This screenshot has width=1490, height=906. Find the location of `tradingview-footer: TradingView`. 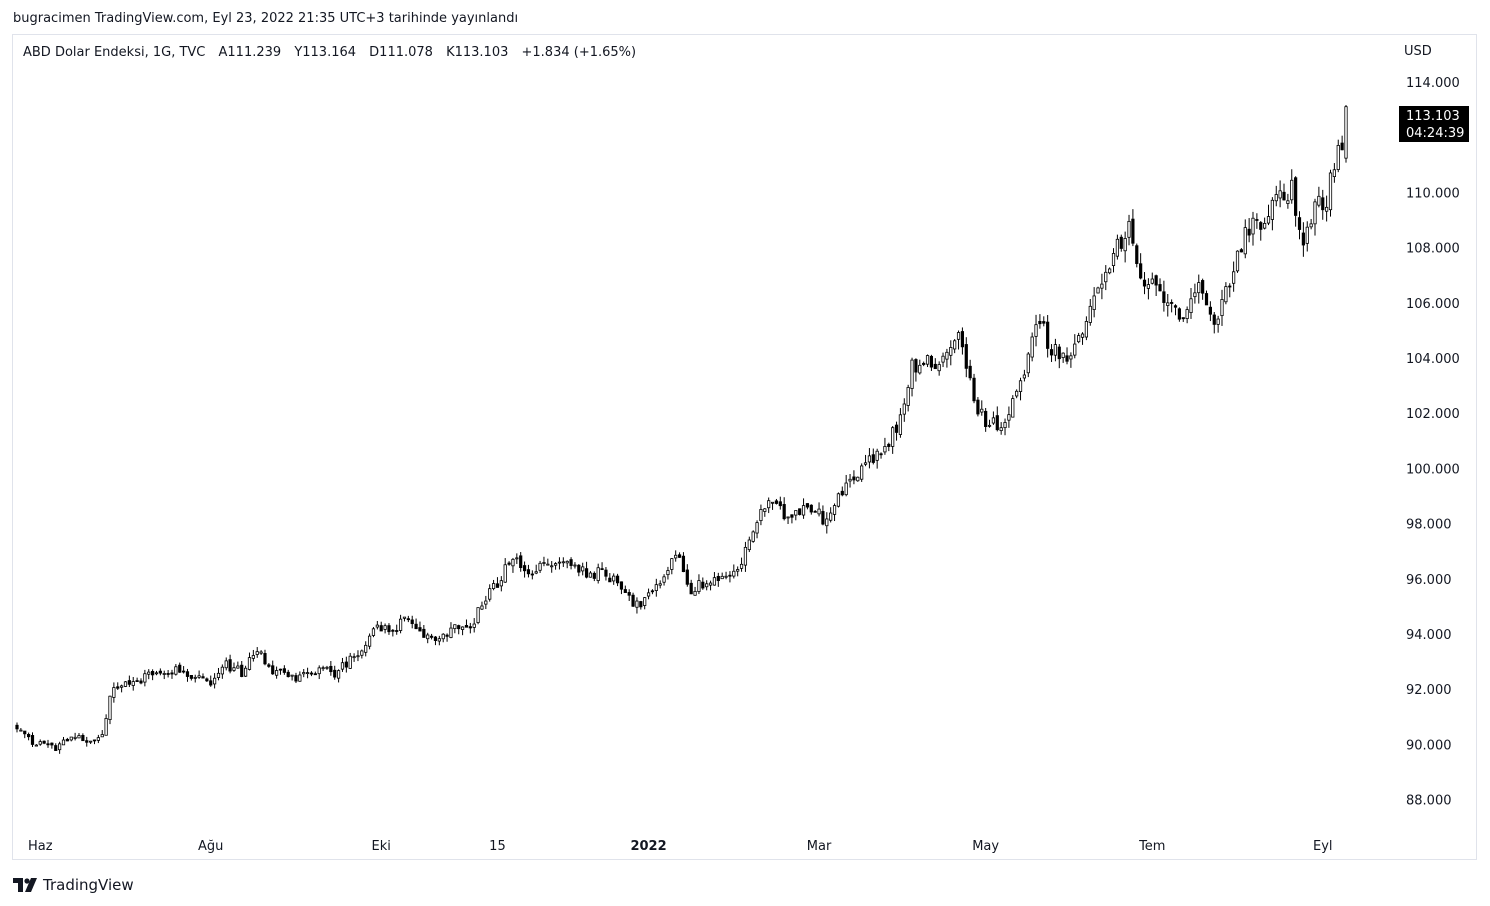

tradingview-footer: TradingView is located at coordinates (73, 885).